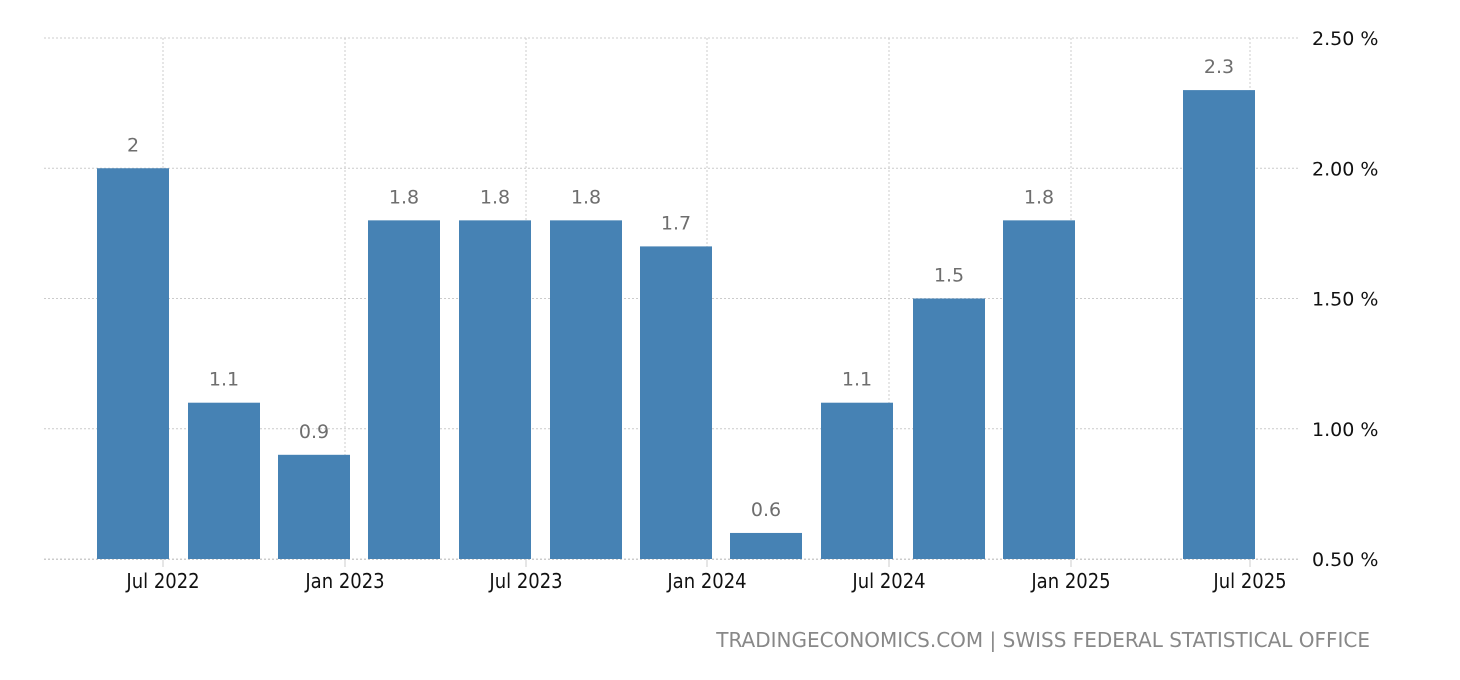  What do you see at coordinates (857, 480) in the screenshot?
I see `bar-jun-2024` at bounding box center [857, 480].